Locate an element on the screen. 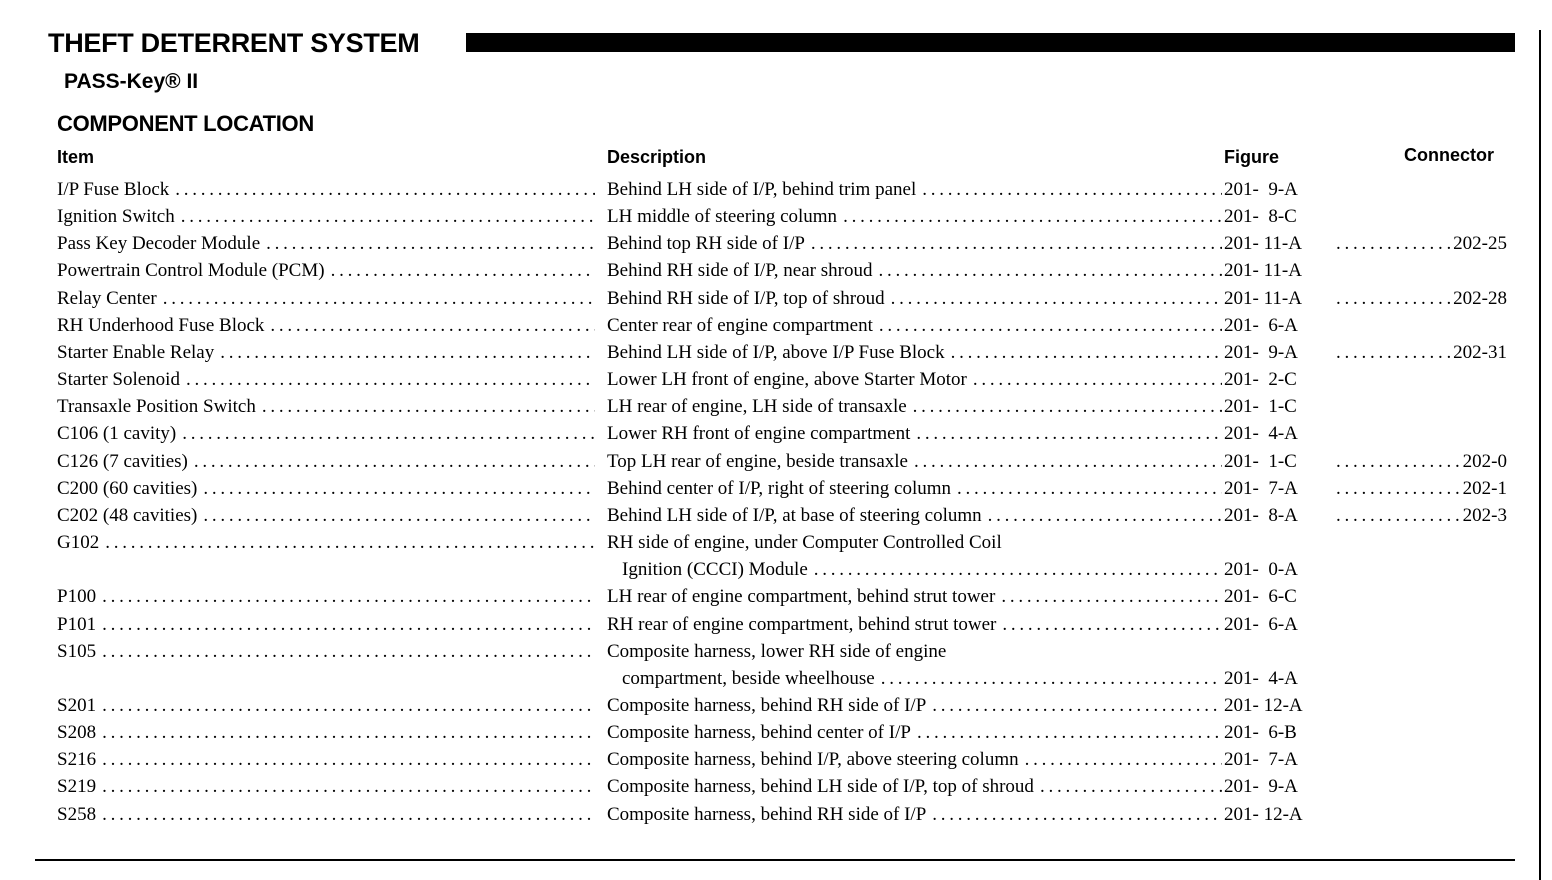 Image resolution: width=1552 pixels, height=880 pixels. description-text: compartment, beside wheelhouse is located at coordinates (748, 678).